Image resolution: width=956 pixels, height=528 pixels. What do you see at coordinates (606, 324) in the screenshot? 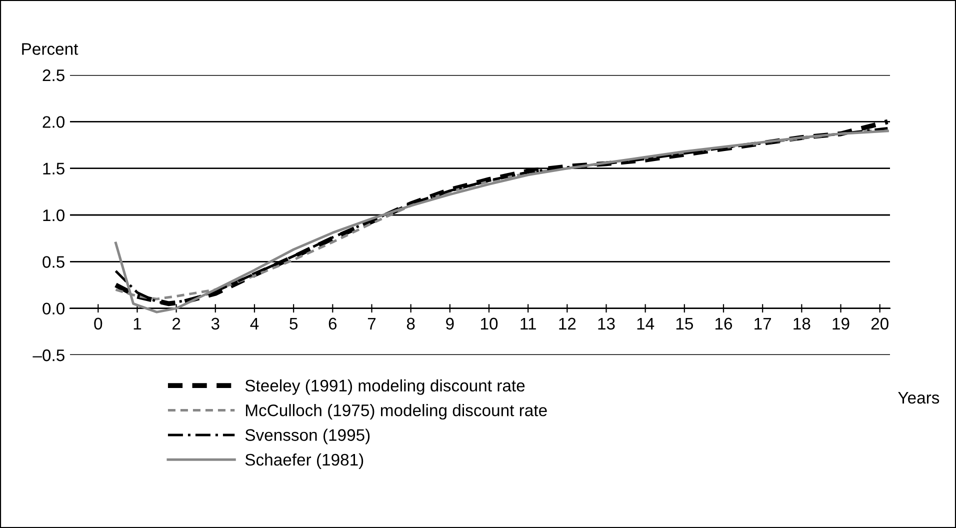
I see `x-tick-label: 13` at bounding box center [606, 324].